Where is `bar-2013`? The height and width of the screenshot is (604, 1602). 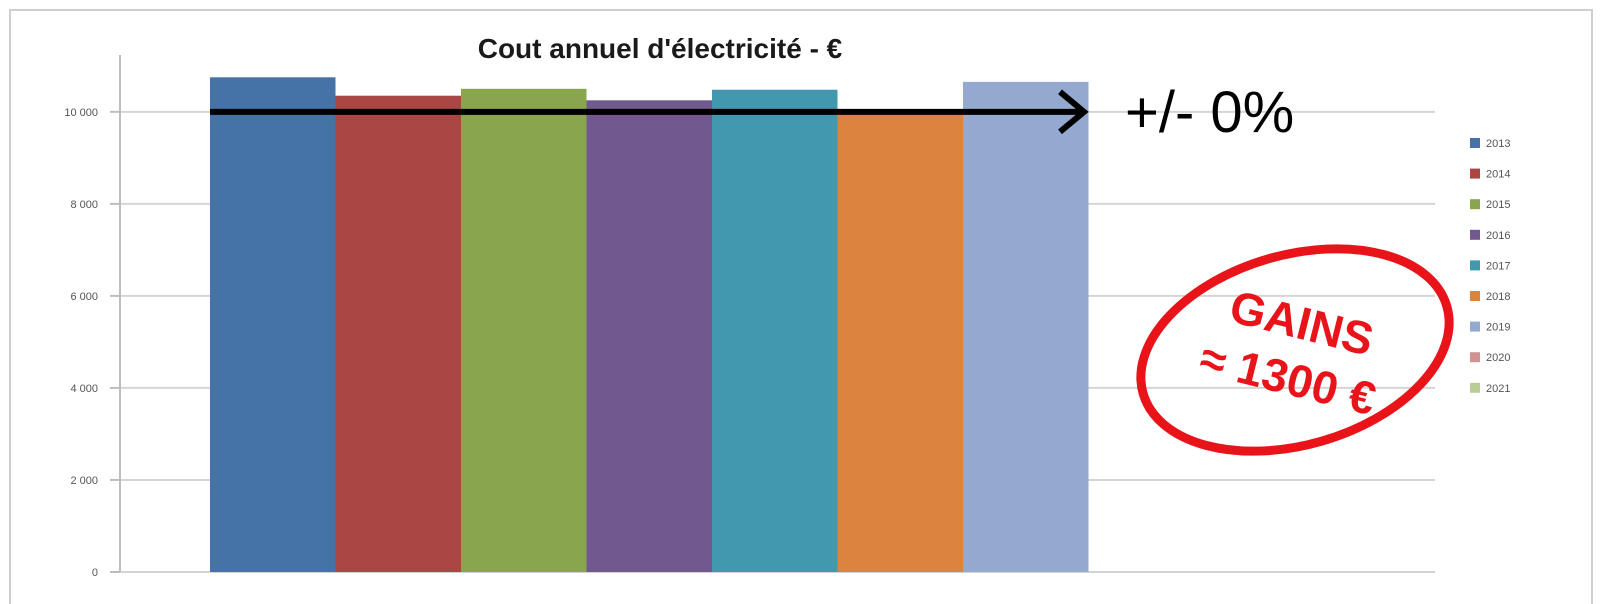 bar-2013 is located at coordinates (273, 324).